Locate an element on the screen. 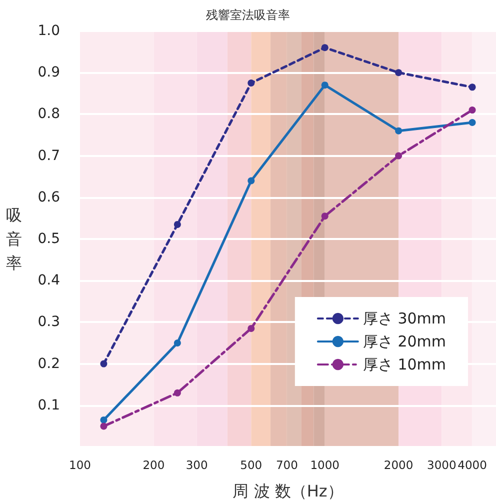 The width and height of the screenshot is (496, 504). y-tick-label: 0.9 is located at coordinates (49, 72).